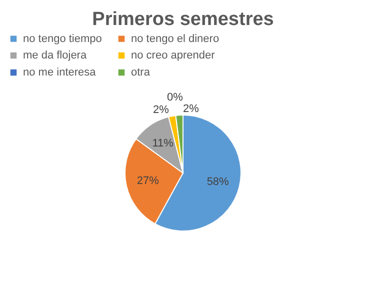 Image resolution: width=366 pixels, height=281 pixels. Describe the element at coordinates (62, 38) in the screenshot. I see `legend-label: no tengo tiempo` at that location.